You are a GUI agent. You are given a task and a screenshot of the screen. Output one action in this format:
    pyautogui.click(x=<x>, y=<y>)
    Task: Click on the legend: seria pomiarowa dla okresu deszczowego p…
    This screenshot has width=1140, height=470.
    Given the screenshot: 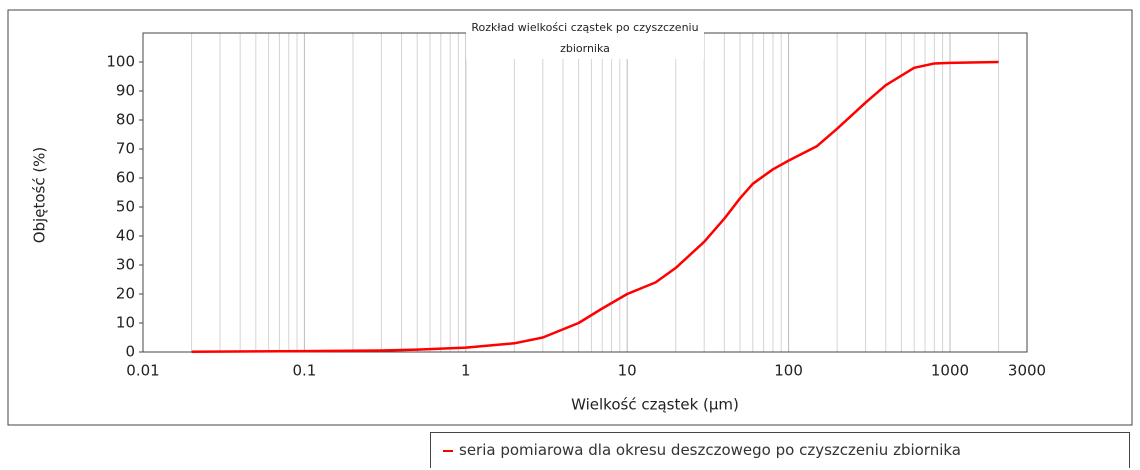 What is the action you would take?
    pyautogui.click(x=780, y=450)
    